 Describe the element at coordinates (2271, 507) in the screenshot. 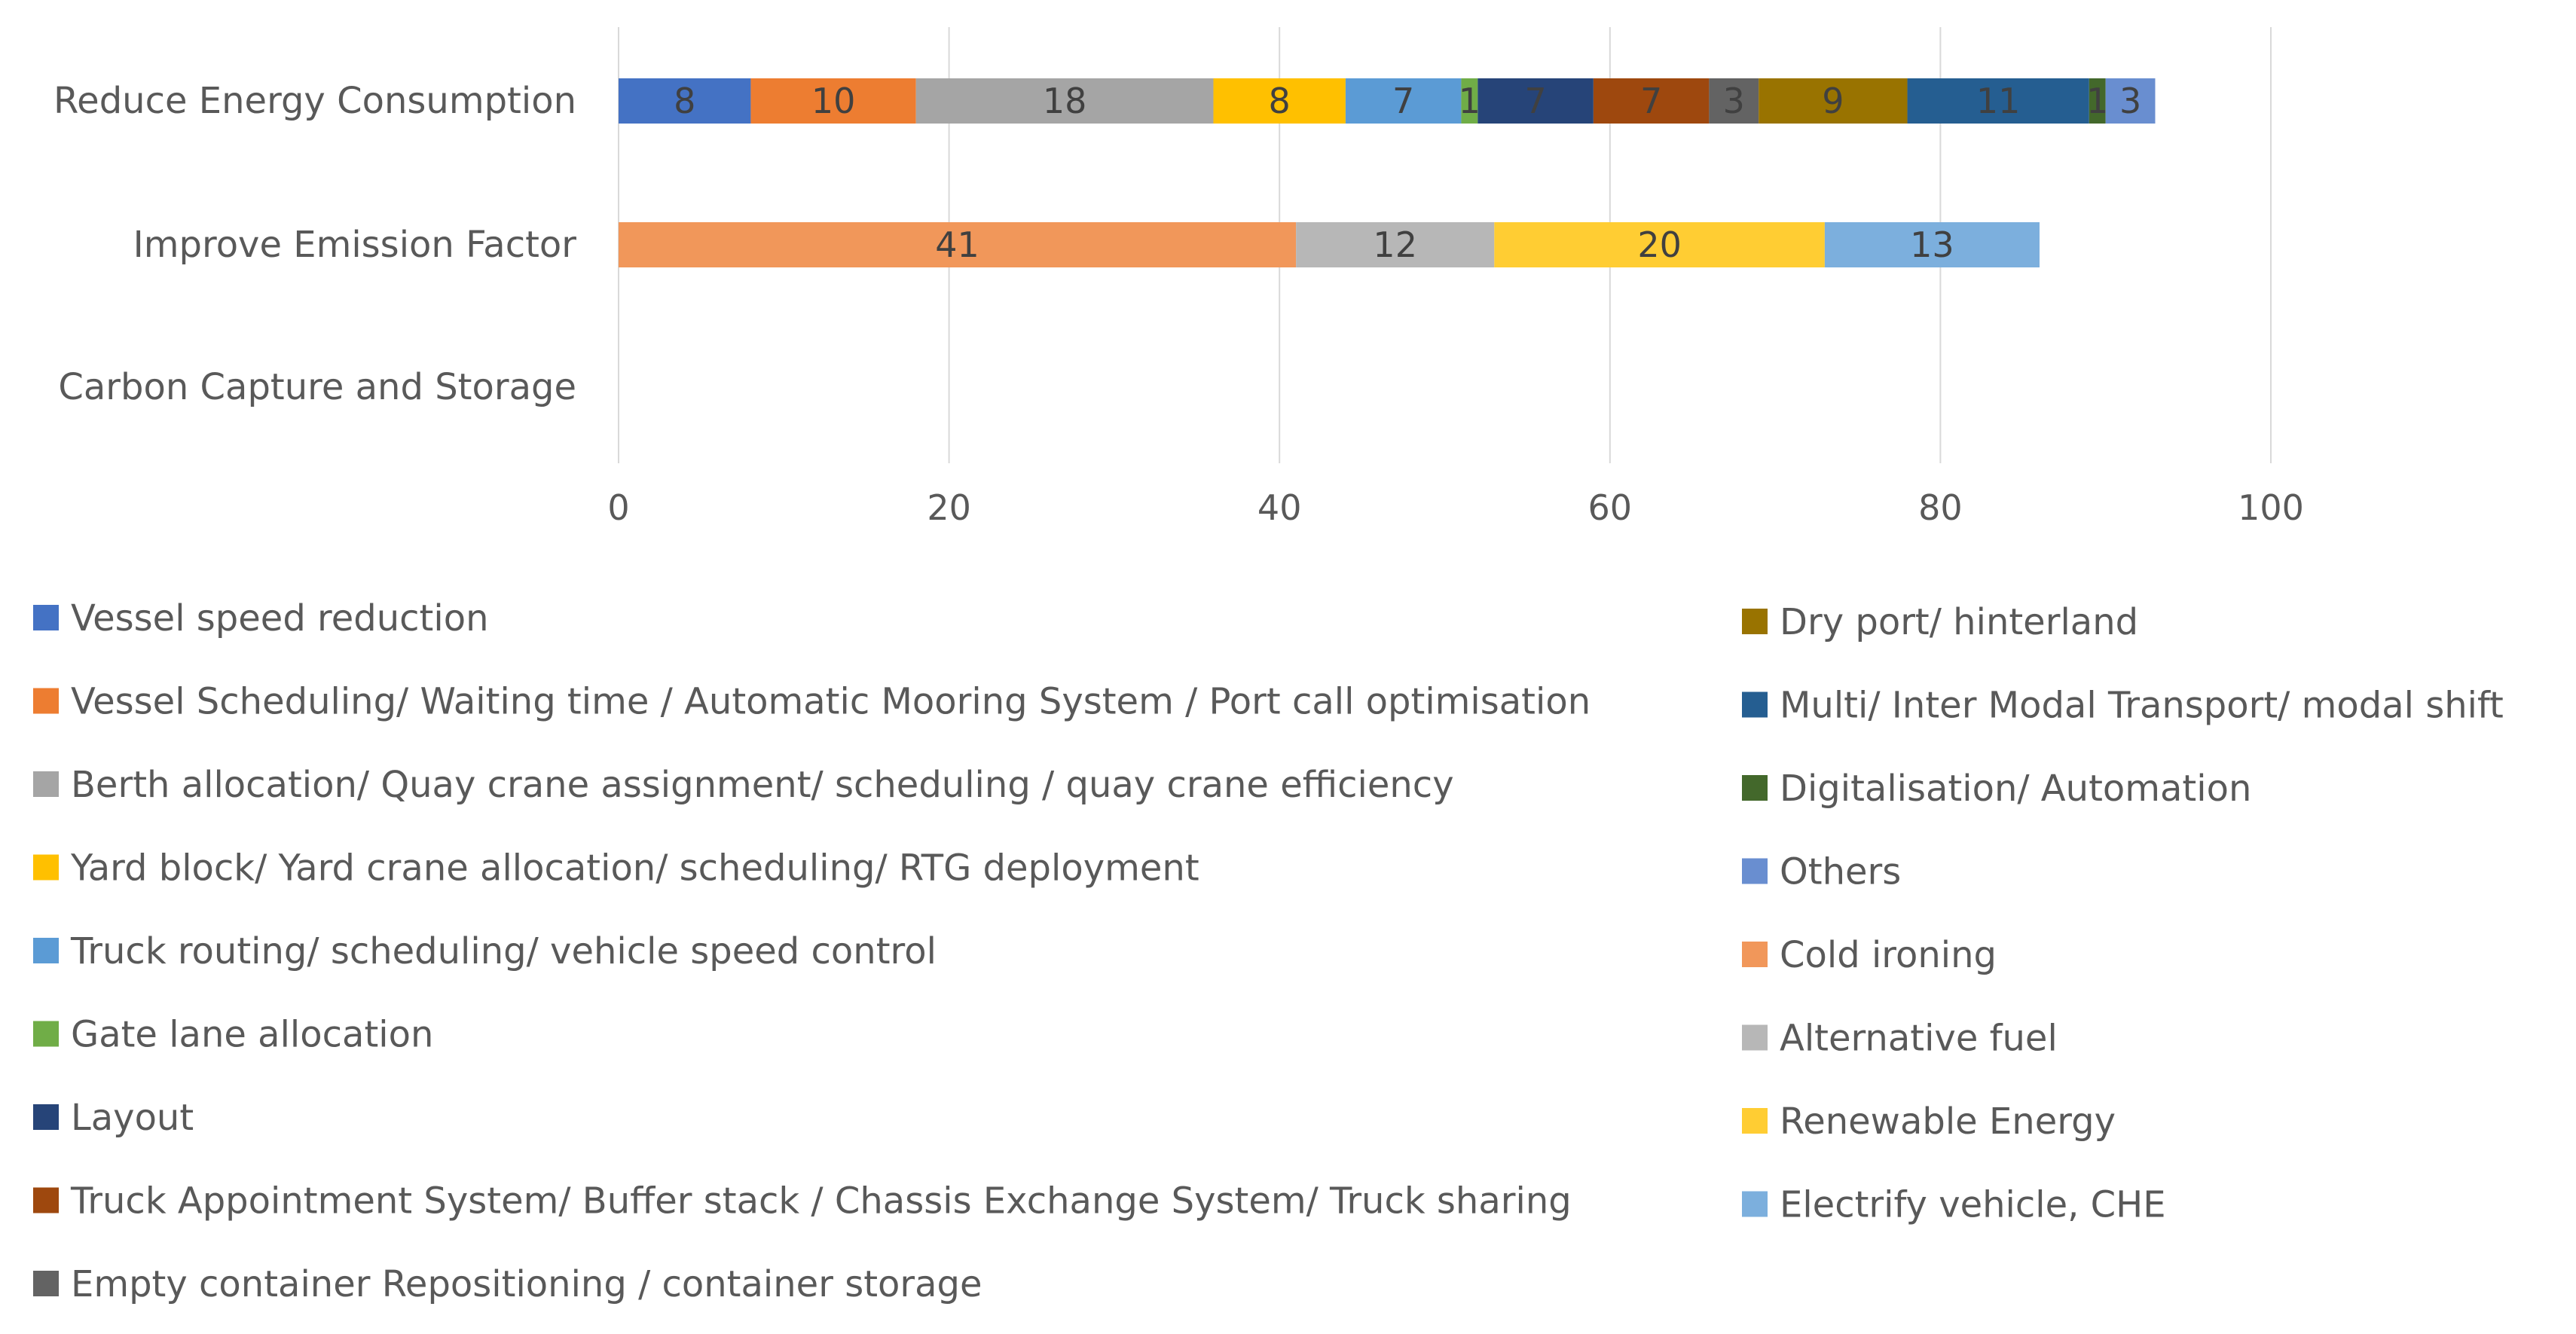

I see `x-tick-label: 100` at that location.